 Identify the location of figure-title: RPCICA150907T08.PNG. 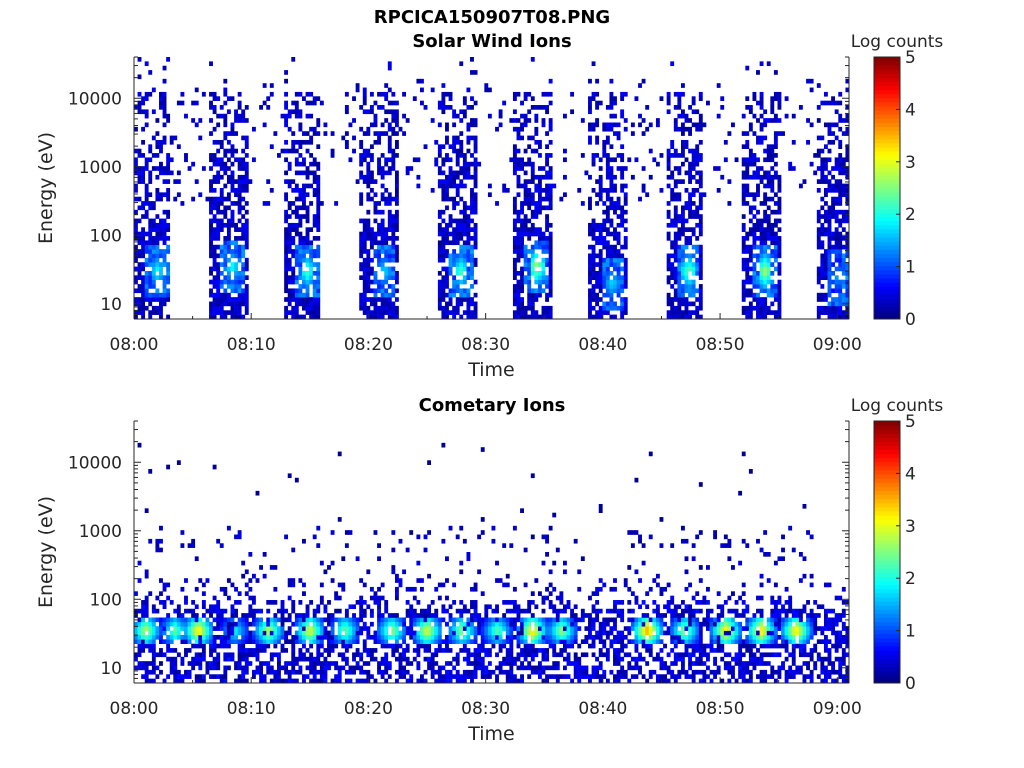
(492, 17).